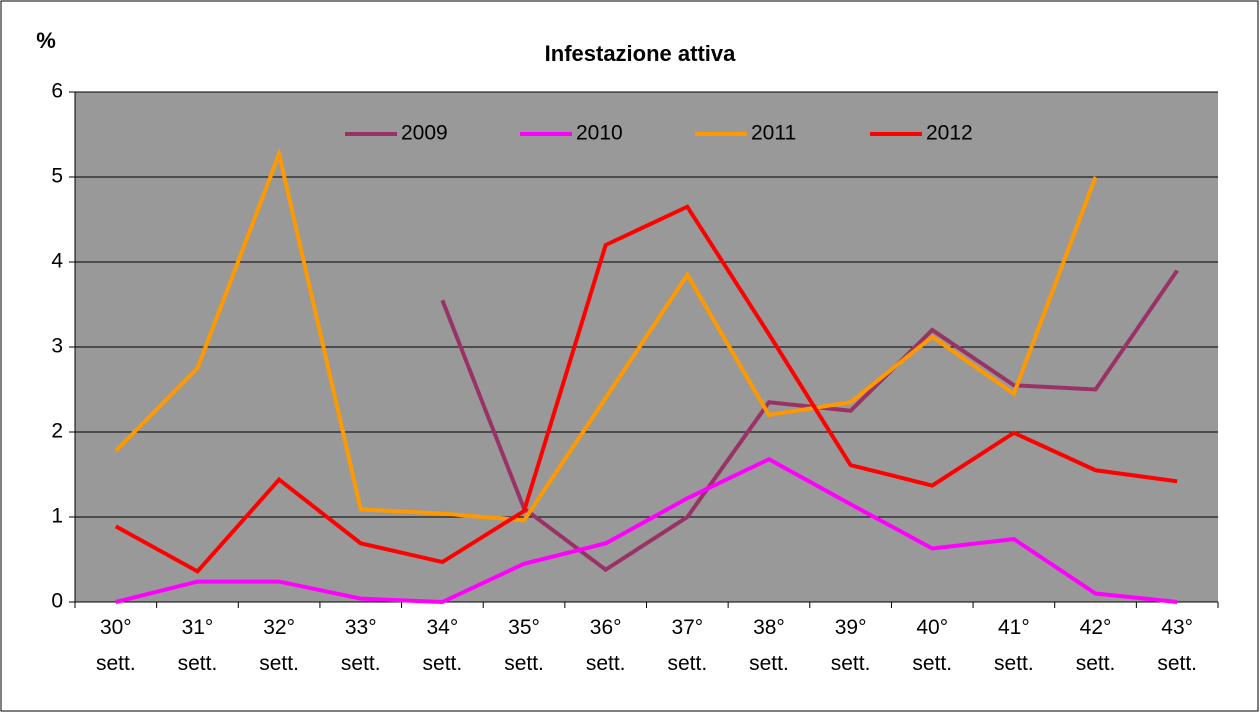 Image resolution: width=1260 pixels, height=713 pixels. I want to click on y-tick-label: 3, so click(57, 346).